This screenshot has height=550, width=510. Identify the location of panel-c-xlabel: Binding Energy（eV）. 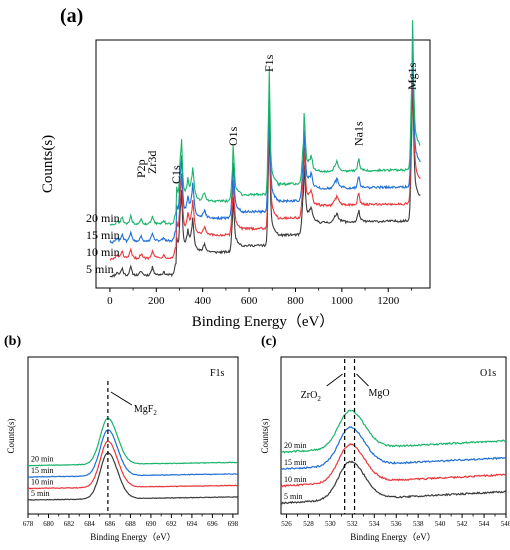
(393, 537).